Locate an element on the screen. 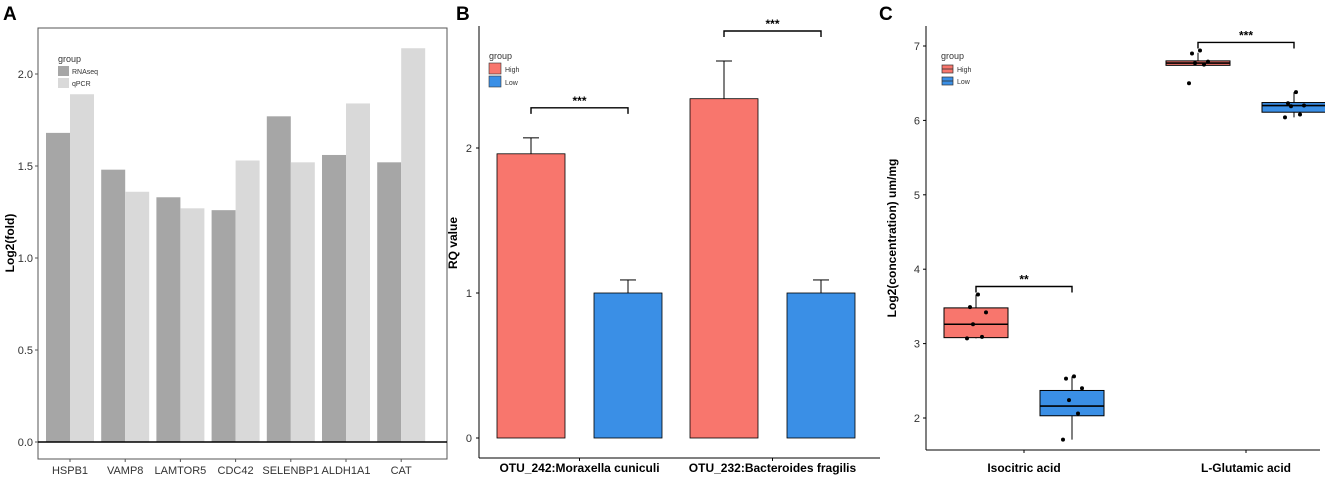 Image resolution: width=1325 pixels, height=479 pixels. panel-a-legend-label-qpcr: qPCR is located at coordinates (81, 84).